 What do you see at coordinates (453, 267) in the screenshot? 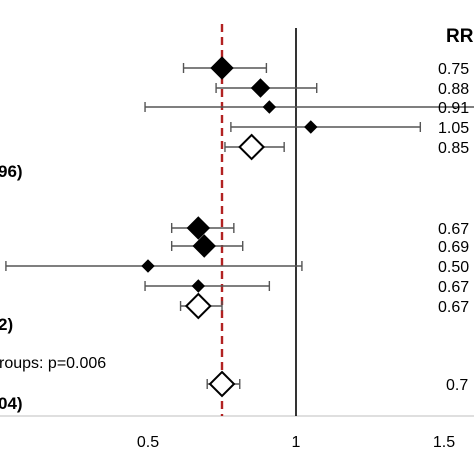
I see `rr-value-label: 0.50` at bounding box center [453, 267].